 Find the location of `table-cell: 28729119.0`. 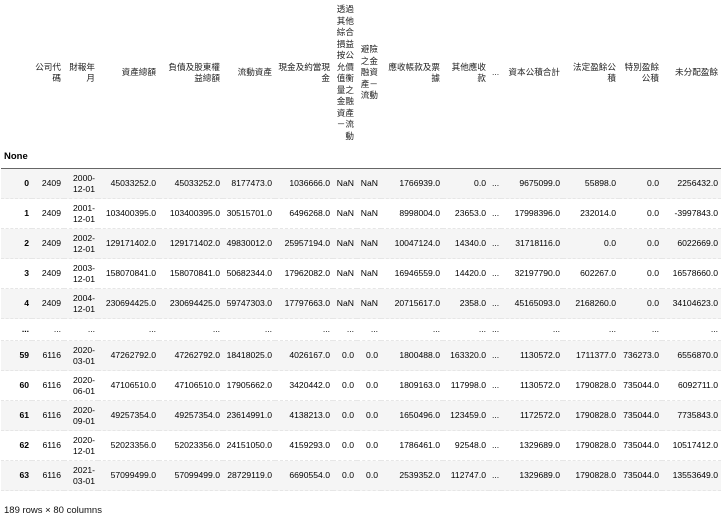

table-cell: 28729119.0 is located at coordinates (249, 474).